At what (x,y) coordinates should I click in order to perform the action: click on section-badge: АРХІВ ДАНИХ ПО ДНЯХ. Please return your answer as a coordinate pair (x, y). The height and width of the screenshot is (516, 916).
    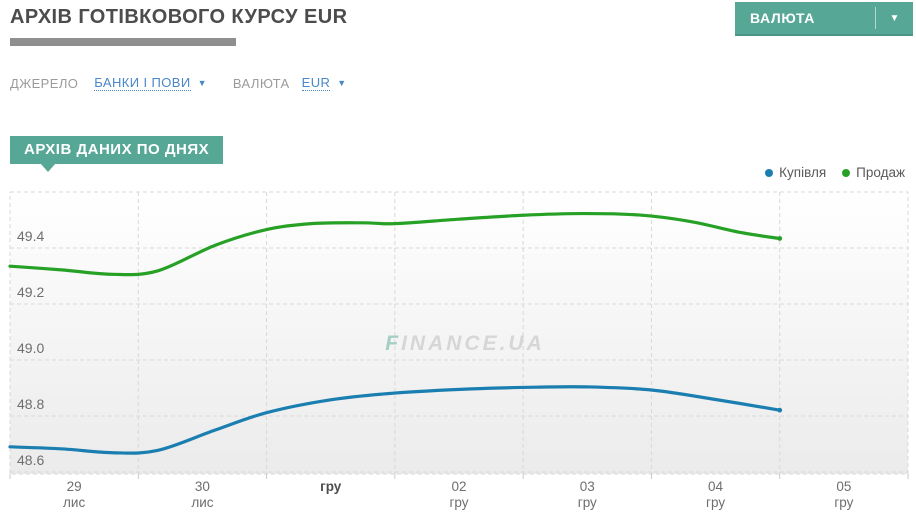
    Looking at the image, I should click on (117, 150).